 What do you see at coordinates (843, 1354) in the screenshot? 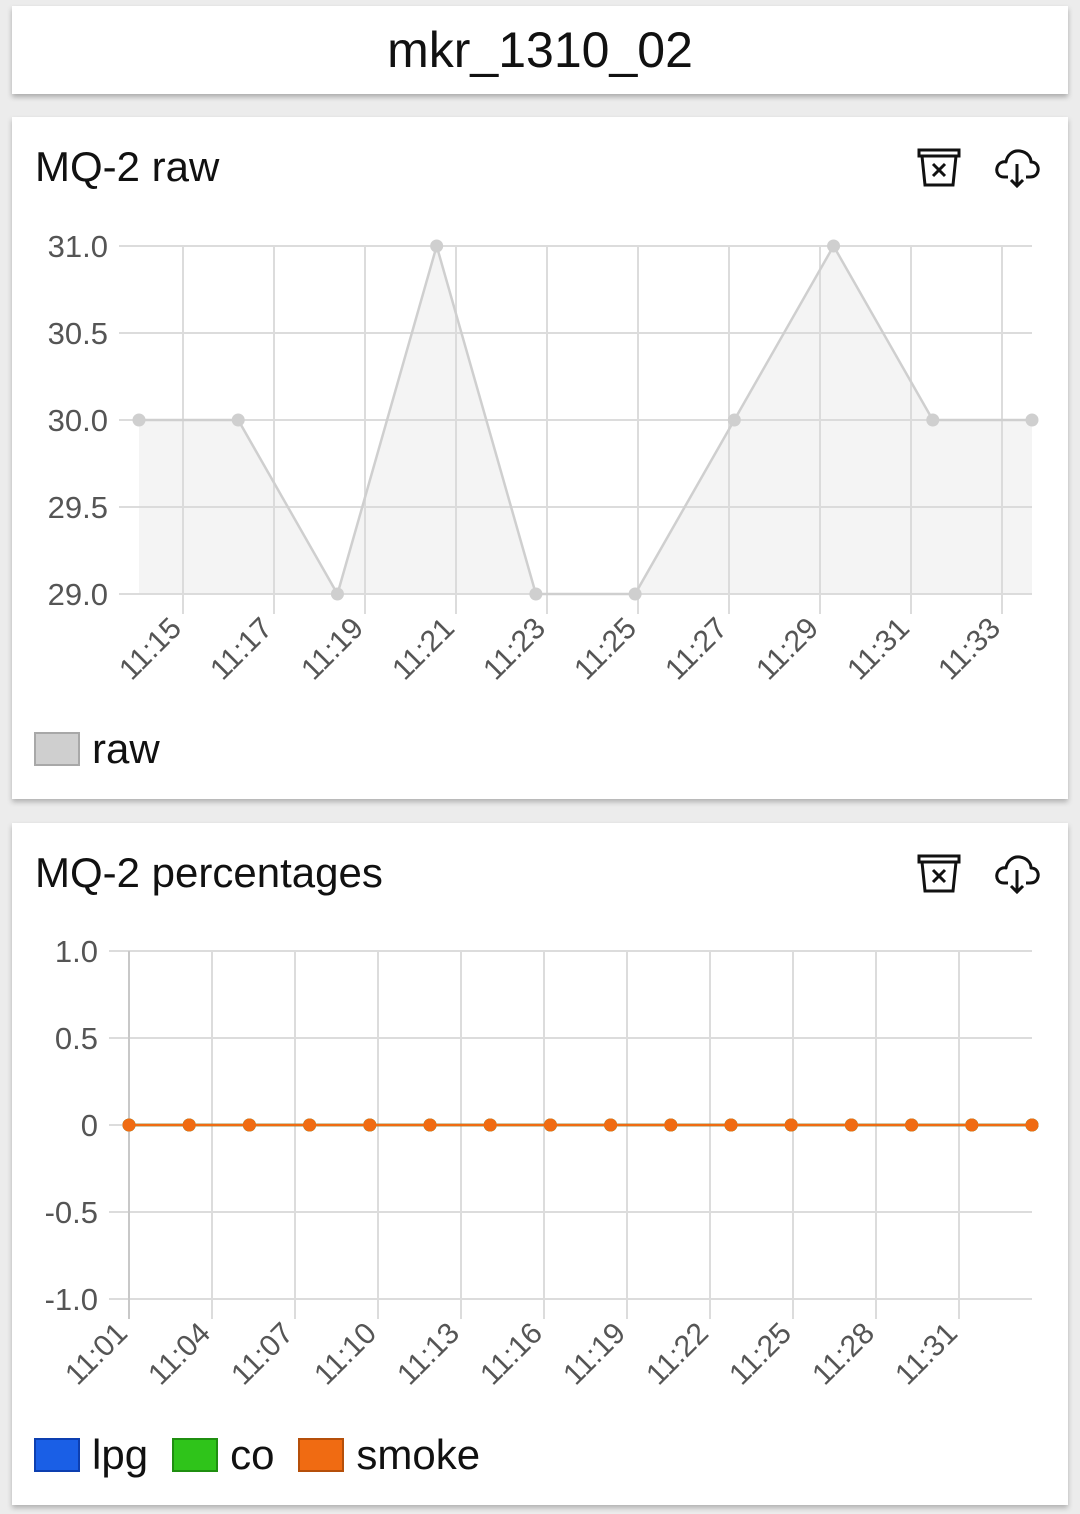
I see `x-tick-label: 11:28` at bounding box center [843, 1354].